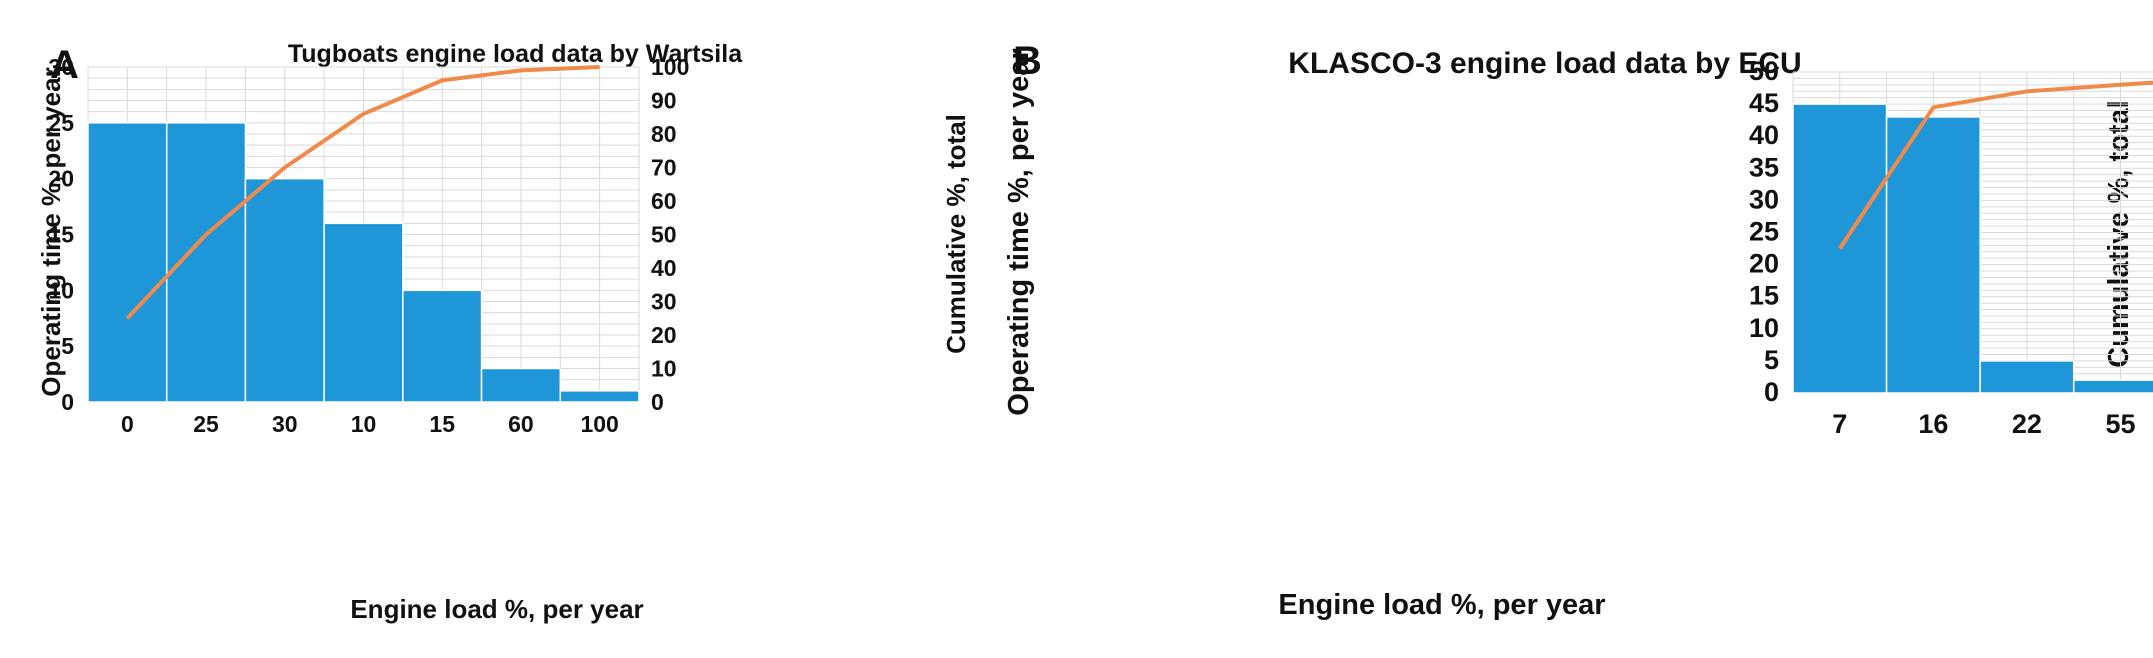 This screenshot has height=658, width=2153. I want to click on panel-letter-a: A, so click(64, 65).